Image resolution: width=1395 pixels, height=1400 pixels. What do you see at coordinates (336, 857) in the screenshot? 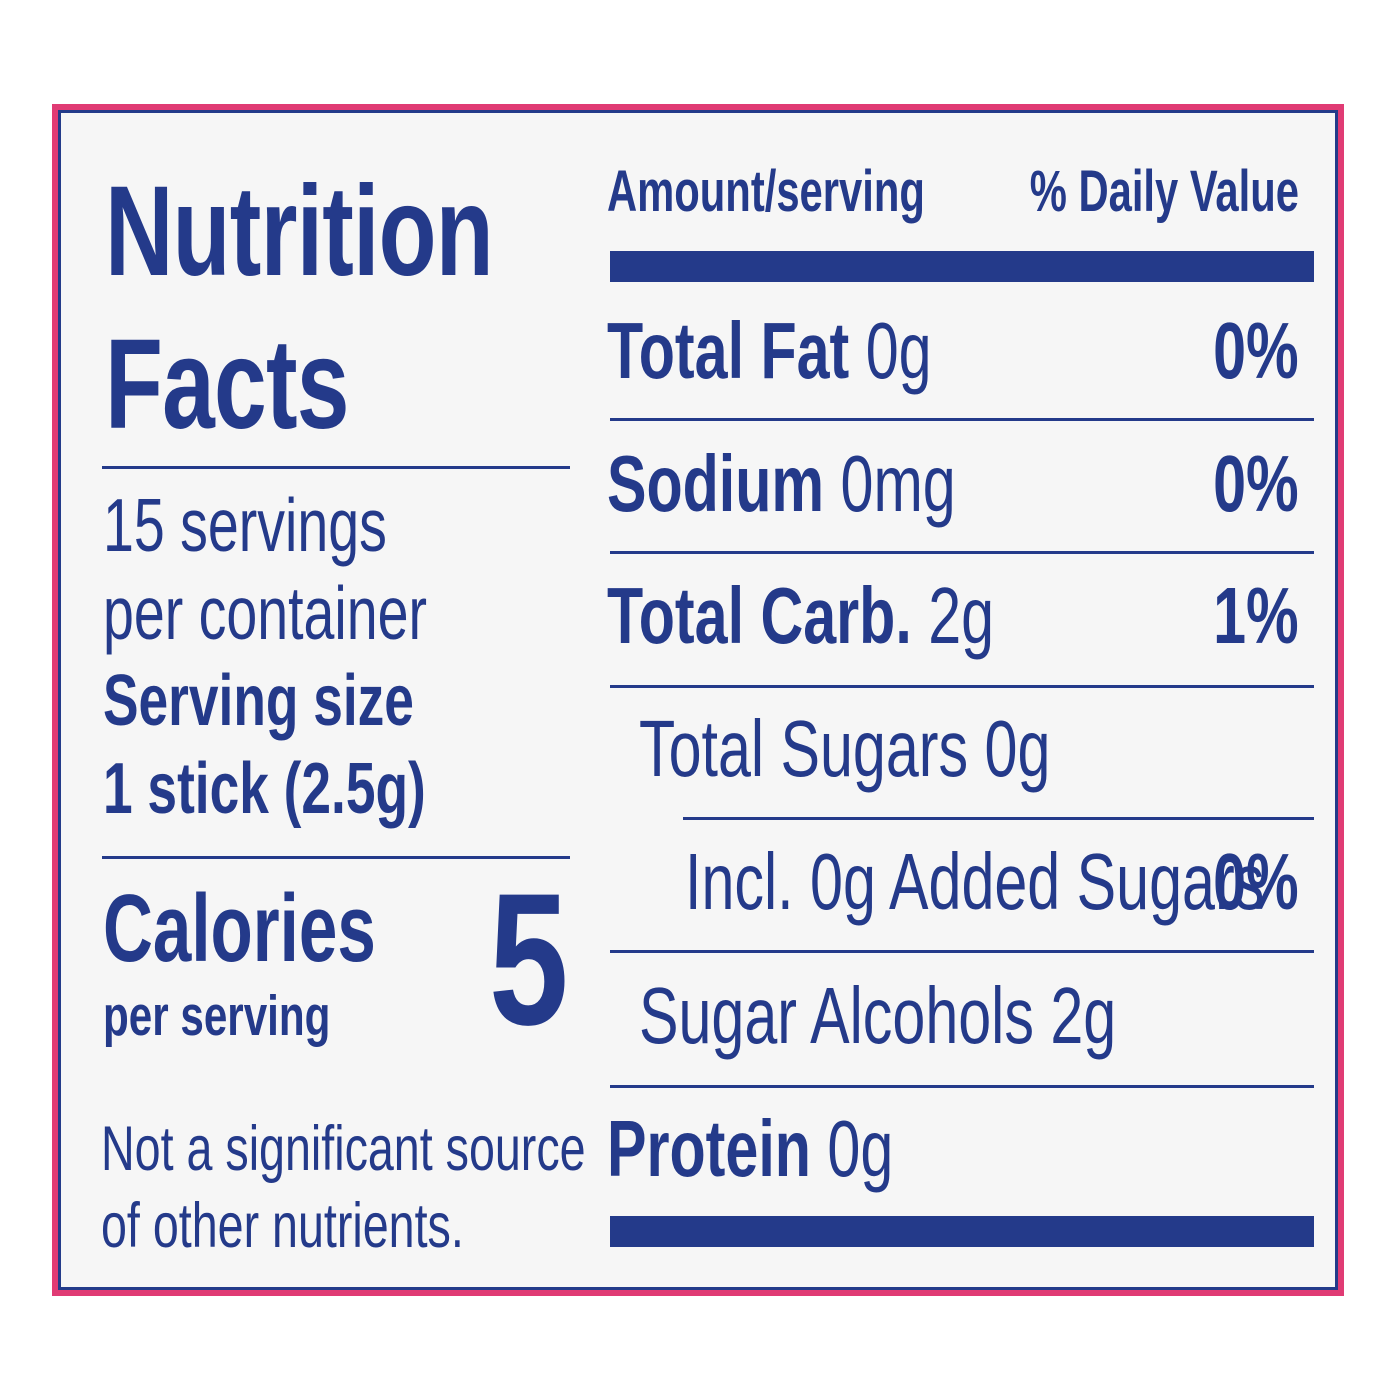
I see `divider-serving` at bounding box center [336, 857].